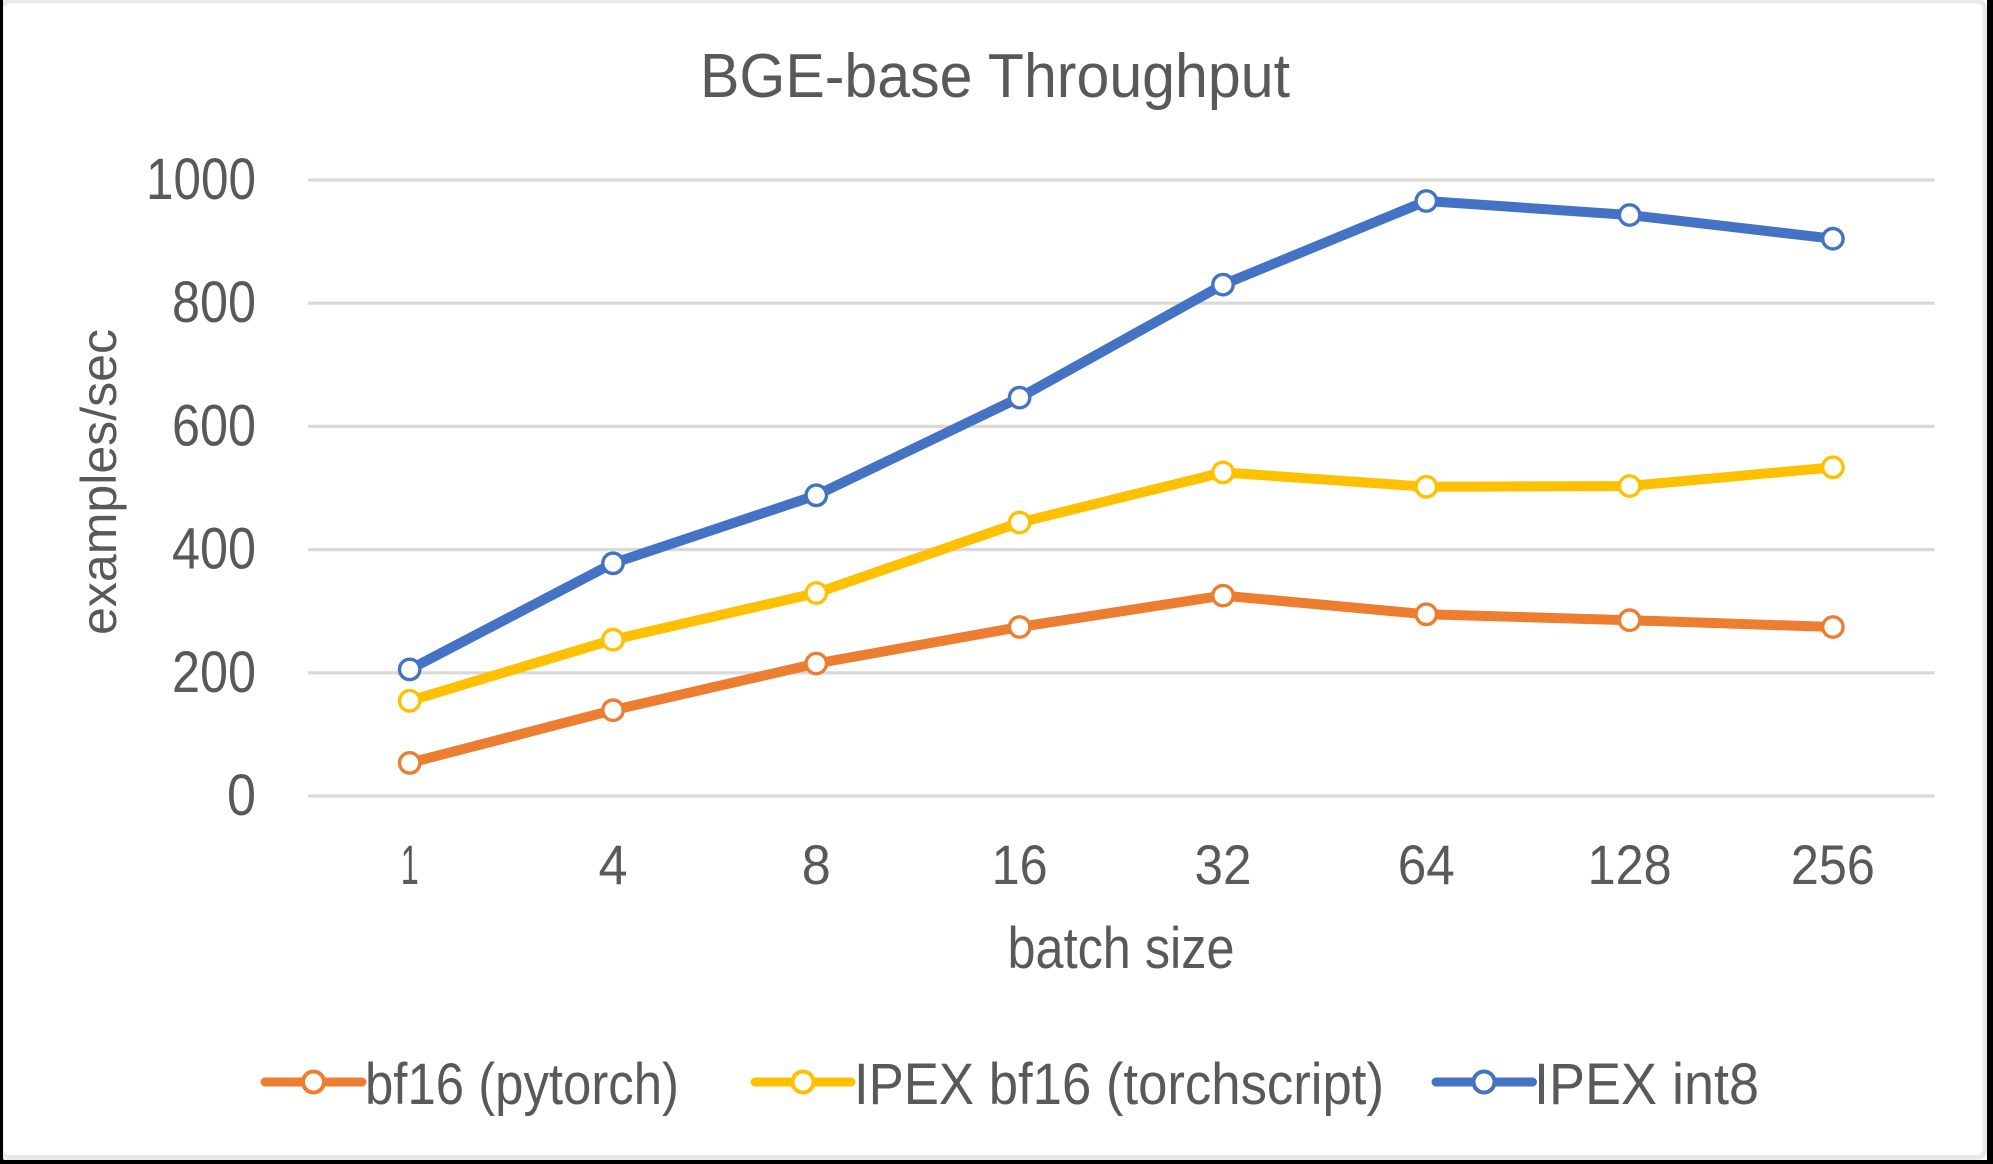 The image size is (1993, 1164). Describe the element at coordinates (995, 76) in the screenshot. I see `svg-text: BGE-base Throughput` at that location.